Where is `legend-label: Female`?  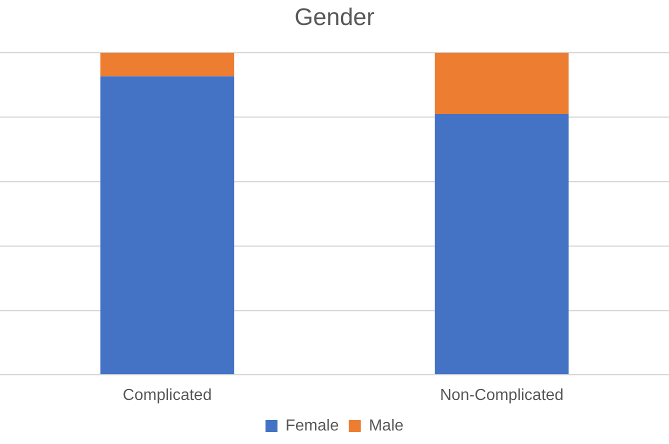 legend-label: Female is located at coordinates (312, 425).